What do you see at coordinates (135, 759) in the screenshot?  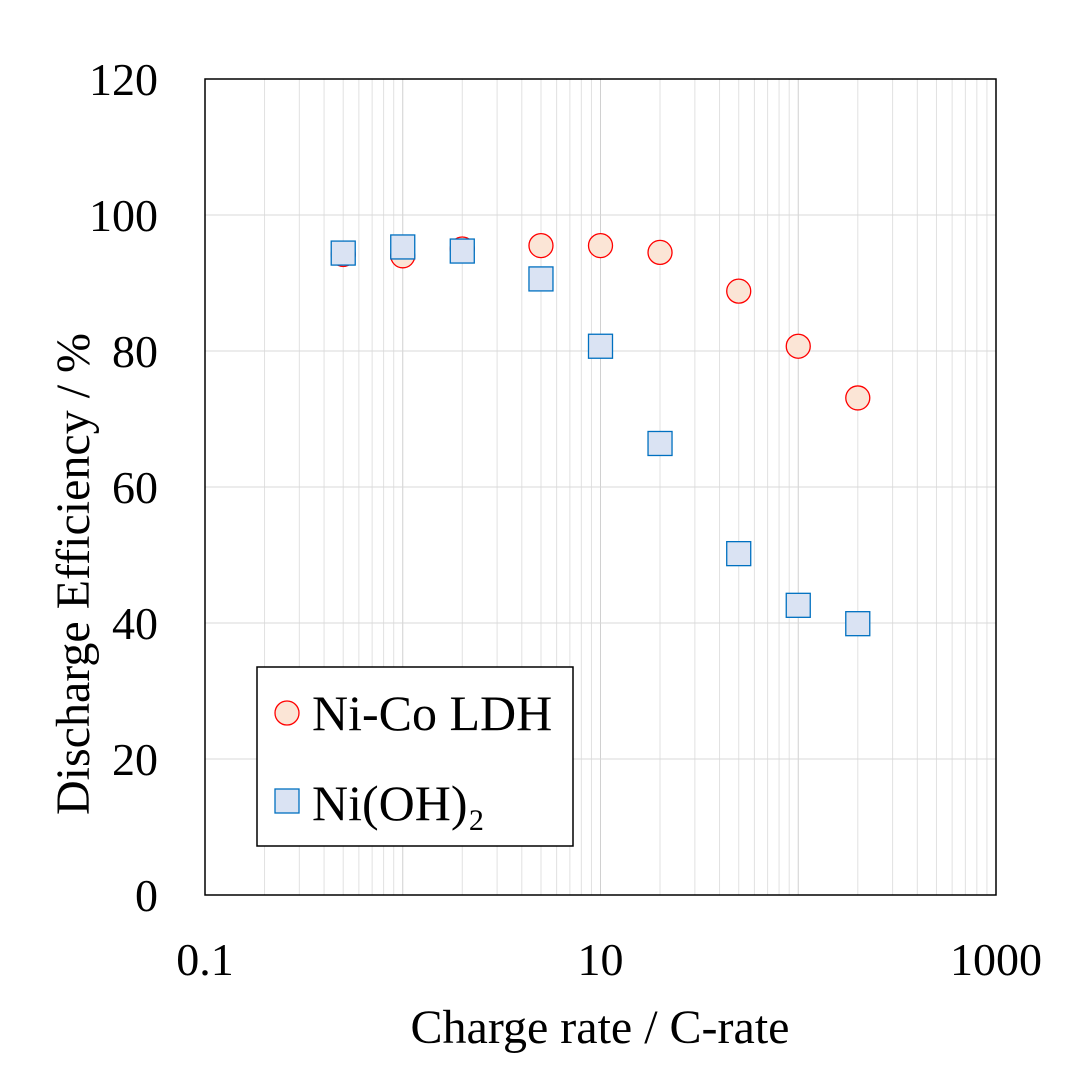 I see `y-tick-label: 20` at bounding box center [135, 759].